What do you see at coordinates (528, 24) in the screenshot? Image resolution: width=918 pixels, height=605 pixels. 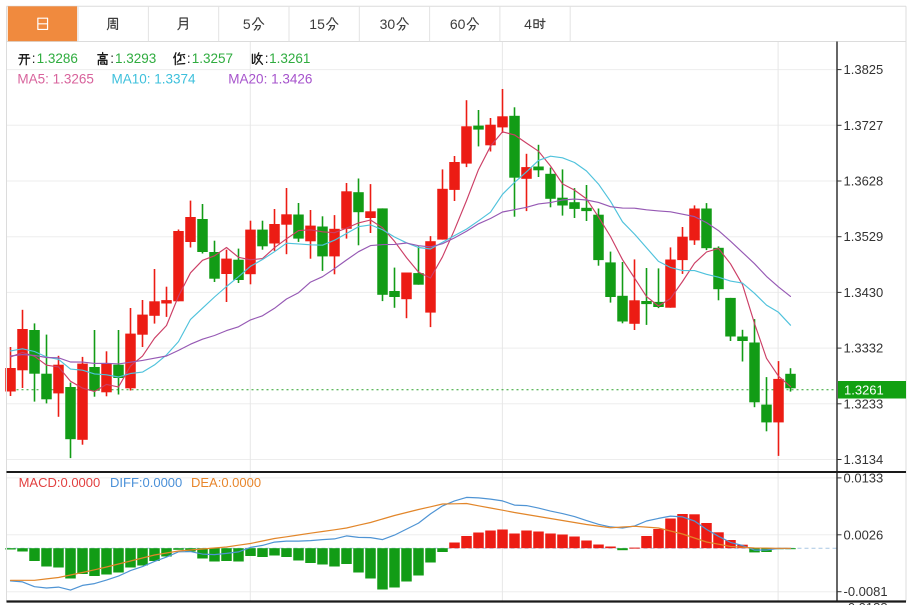 I see `svg-text: 4` at bounding box center [528, 24].